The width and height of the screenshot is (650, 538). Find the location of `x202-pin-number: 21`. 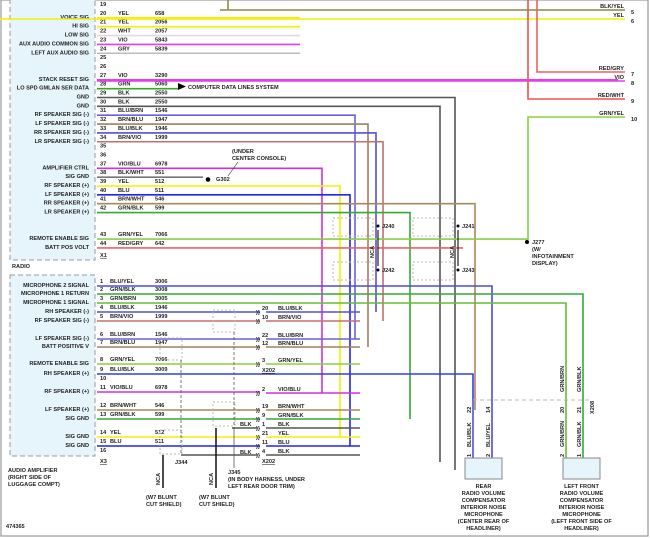

x202-pin-number: 21 is located at coordinates (265, 434).